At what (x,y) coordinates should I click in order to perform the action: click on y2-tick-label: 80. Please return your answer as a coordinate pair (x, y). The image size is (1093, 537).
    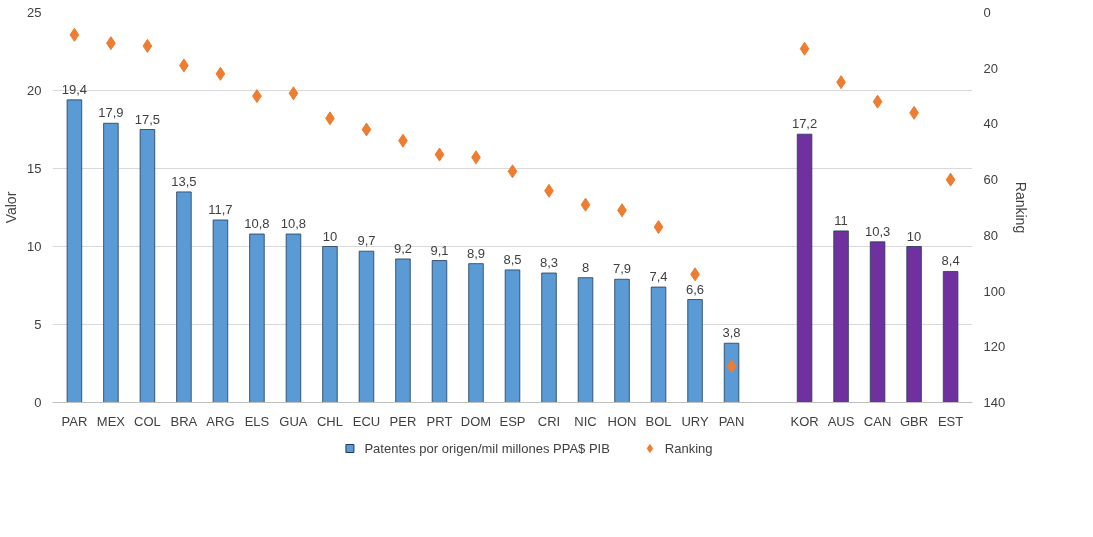
    Looking at the image, I should click on (990, 235).